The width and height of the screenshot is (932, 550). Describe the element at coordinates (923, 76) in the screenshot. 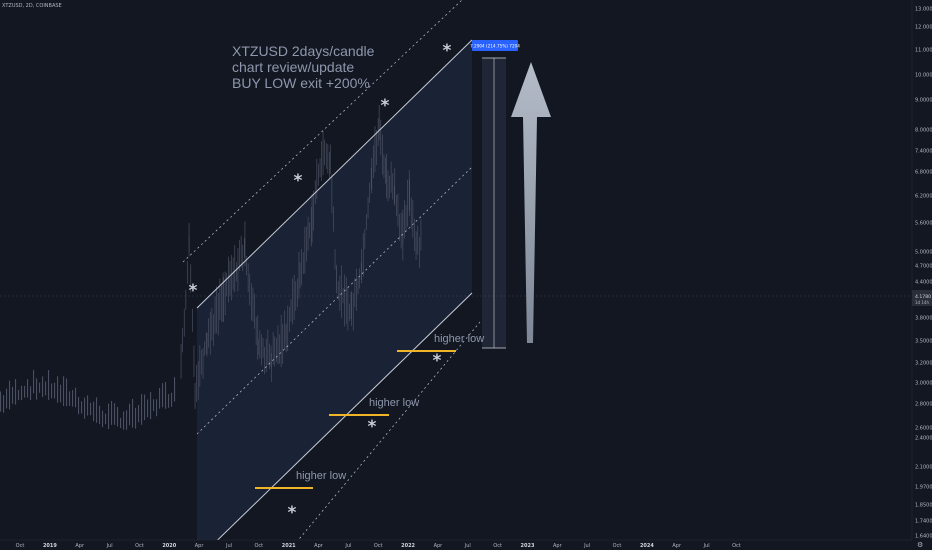

I see `y-tick-label: 10.0000` at that location.